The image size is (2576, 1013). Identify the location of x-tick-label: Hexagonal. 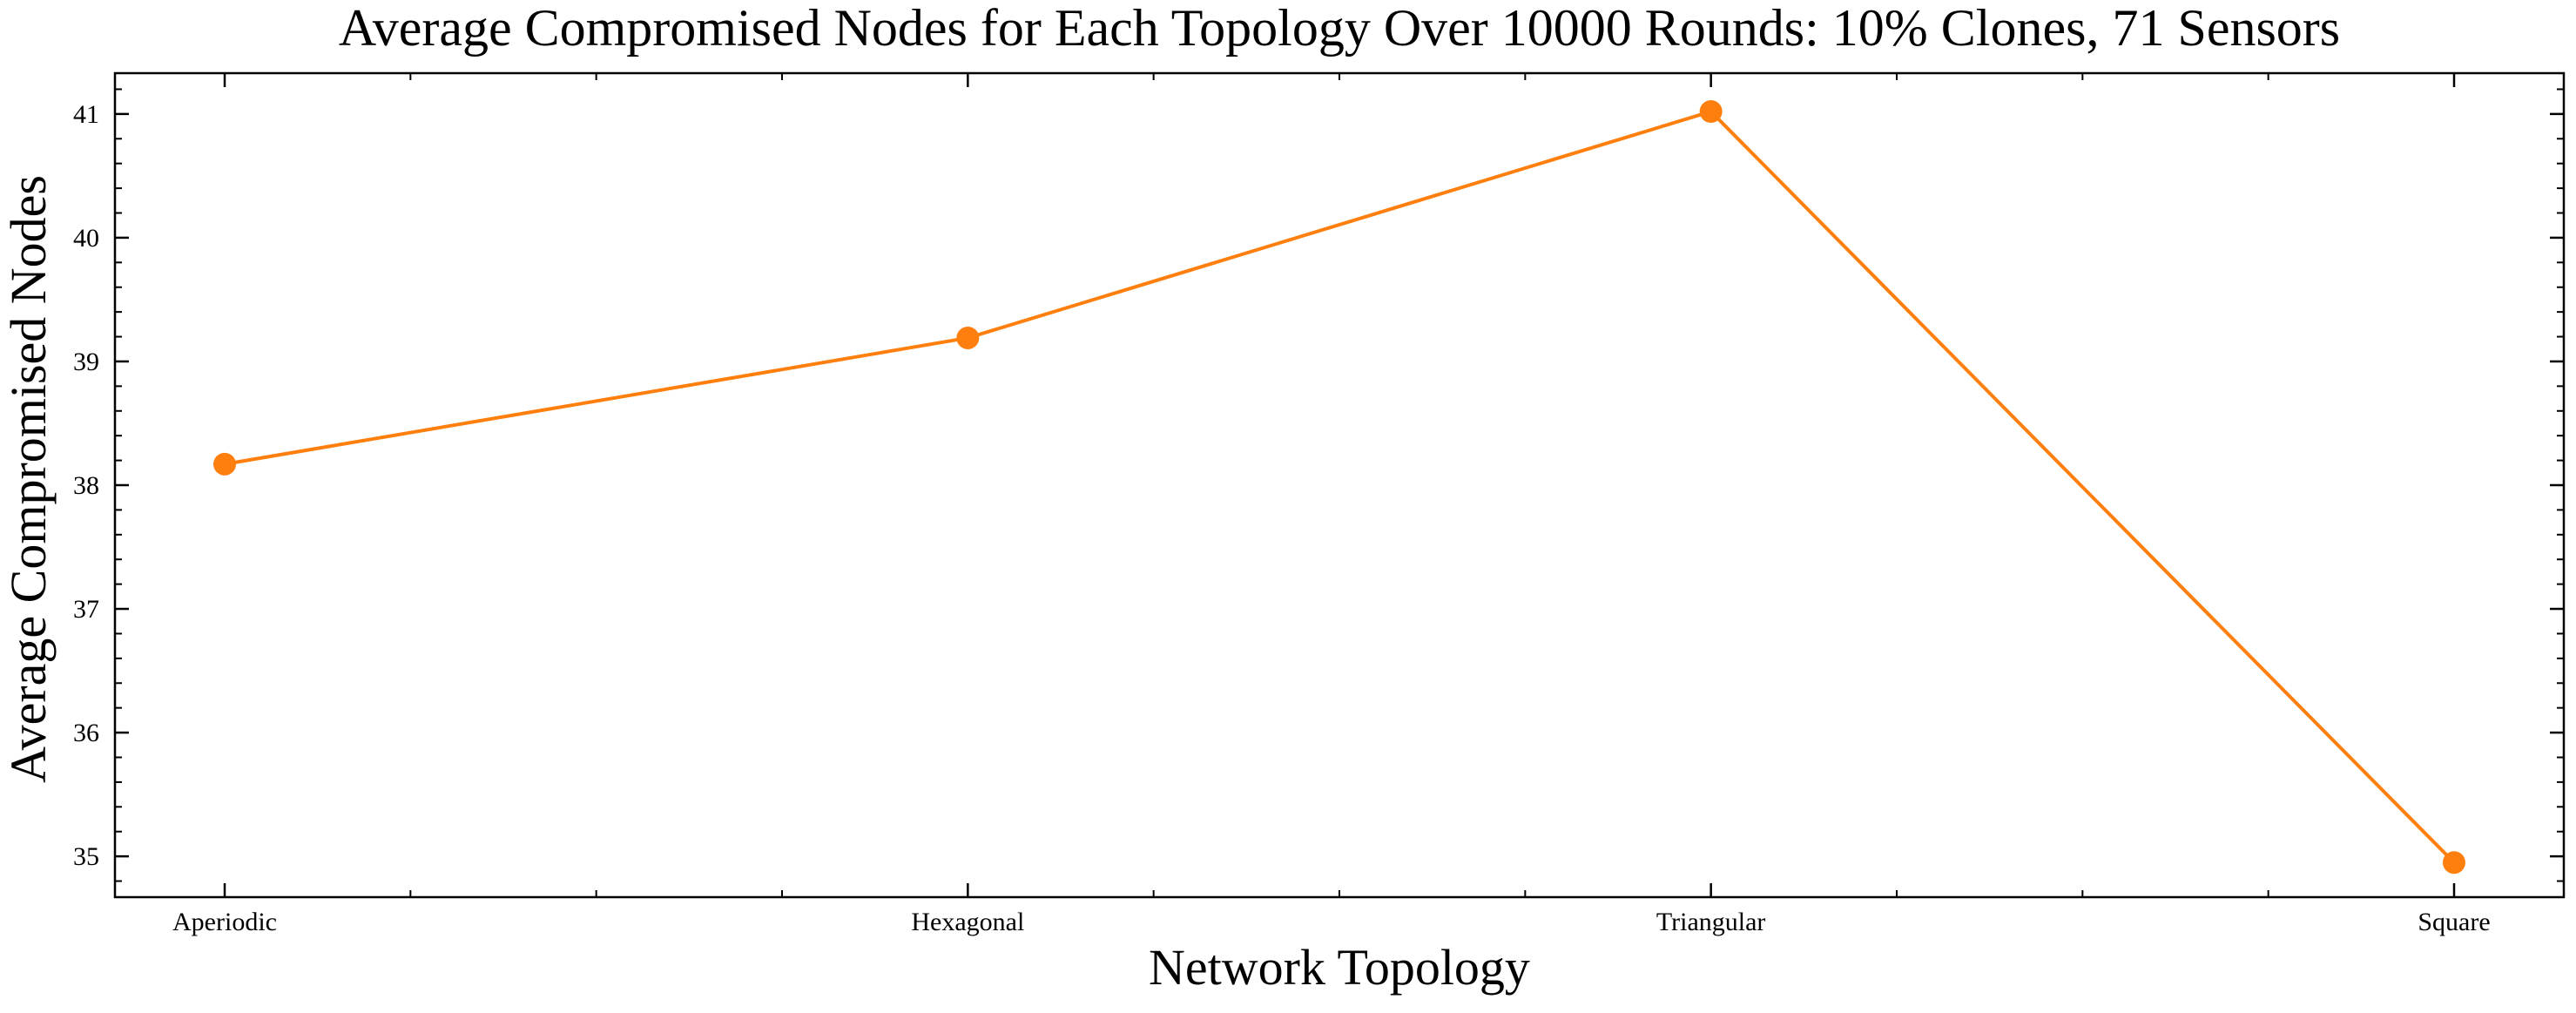
(967, 922).